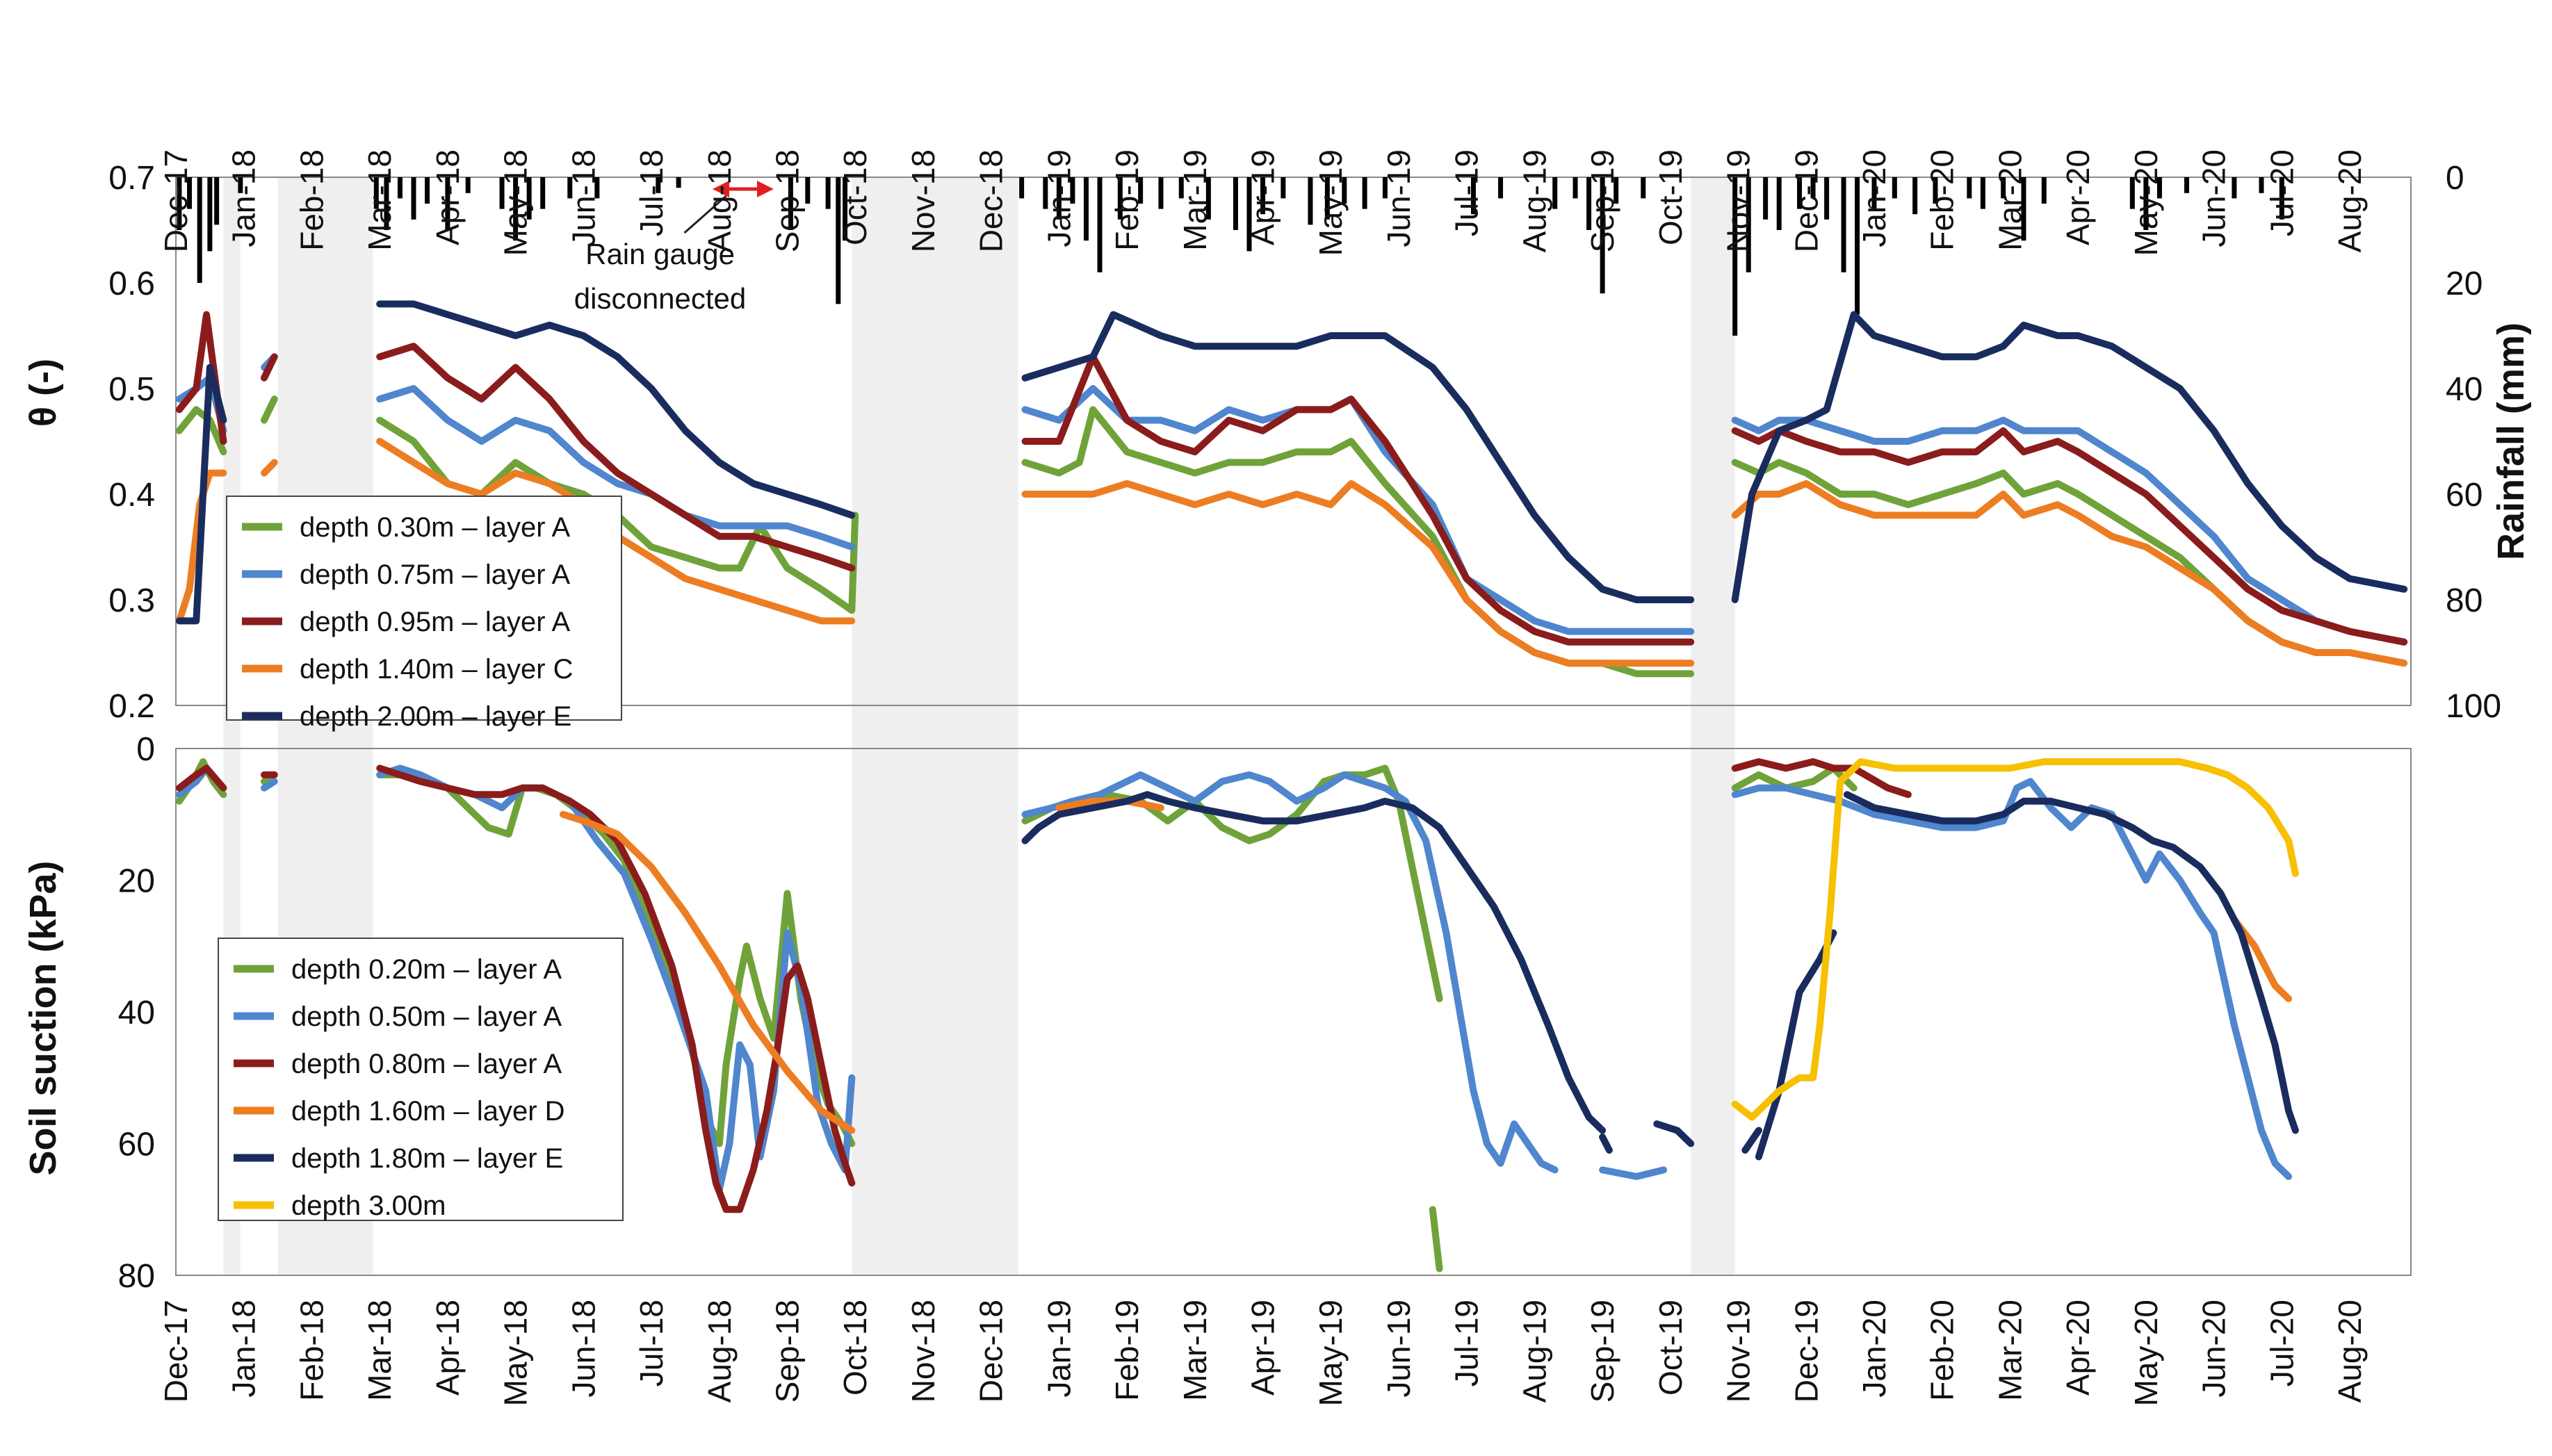 The width and height of the screenshot is (2552, 1456). What do you see at coordinates (176, 1351) in the screenshot?
I see `month-label-bottom: Dec-17` at bounding box center [176, 1351].